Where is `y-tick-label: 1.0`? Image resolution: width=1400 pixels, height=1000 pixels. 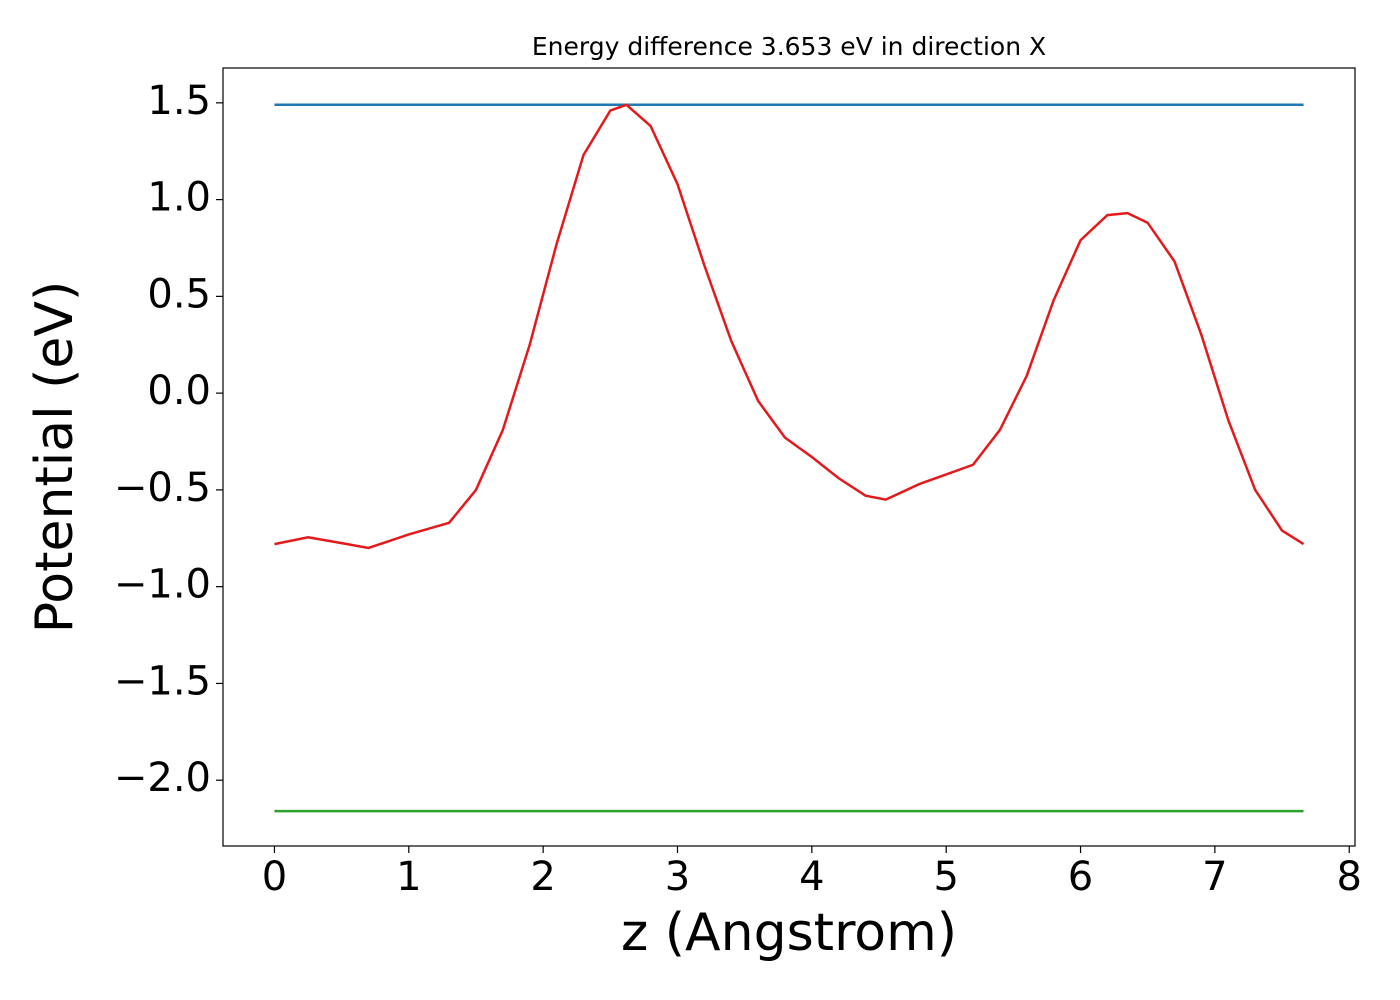 y-tick-label: 1.0 is located at coordinates (179, 198).